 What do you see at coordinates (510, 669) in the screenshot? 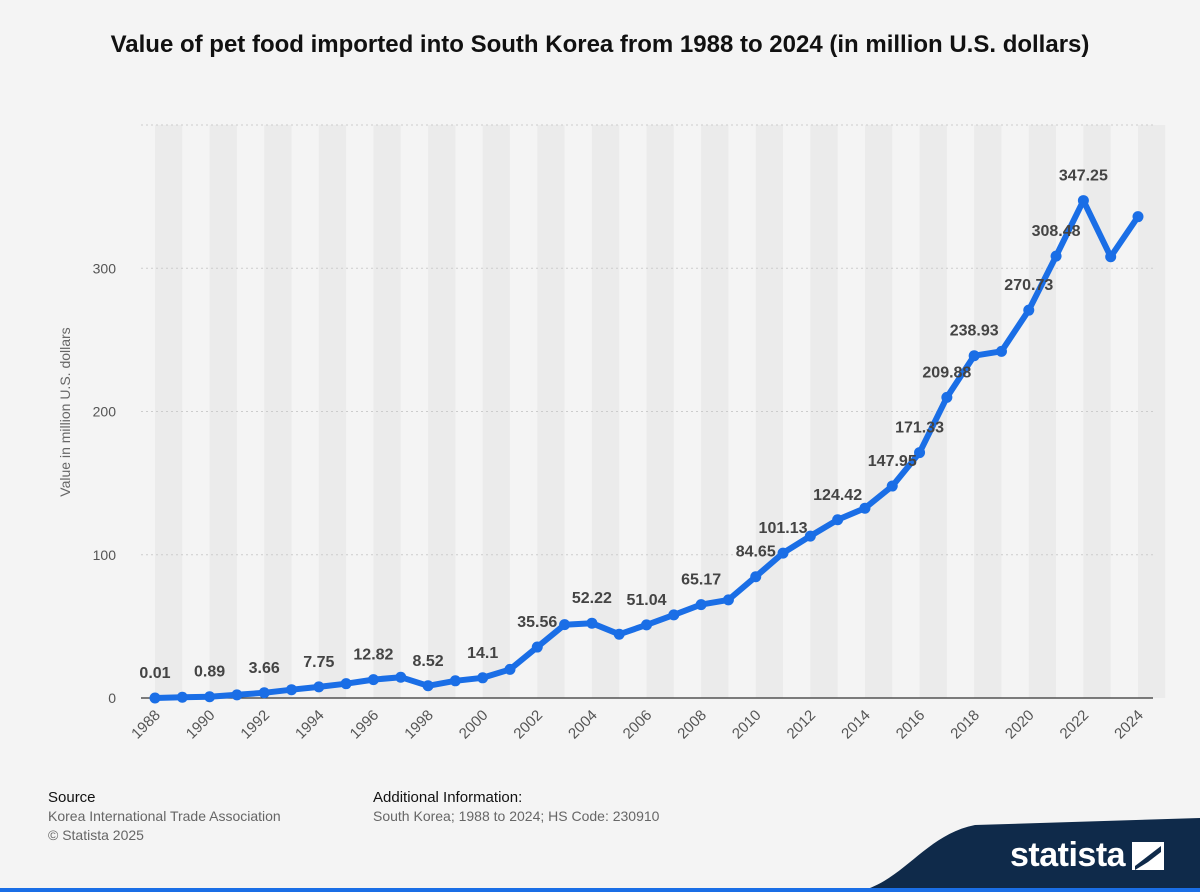
I see `data-point-2001` at bounding box center [510, 669].